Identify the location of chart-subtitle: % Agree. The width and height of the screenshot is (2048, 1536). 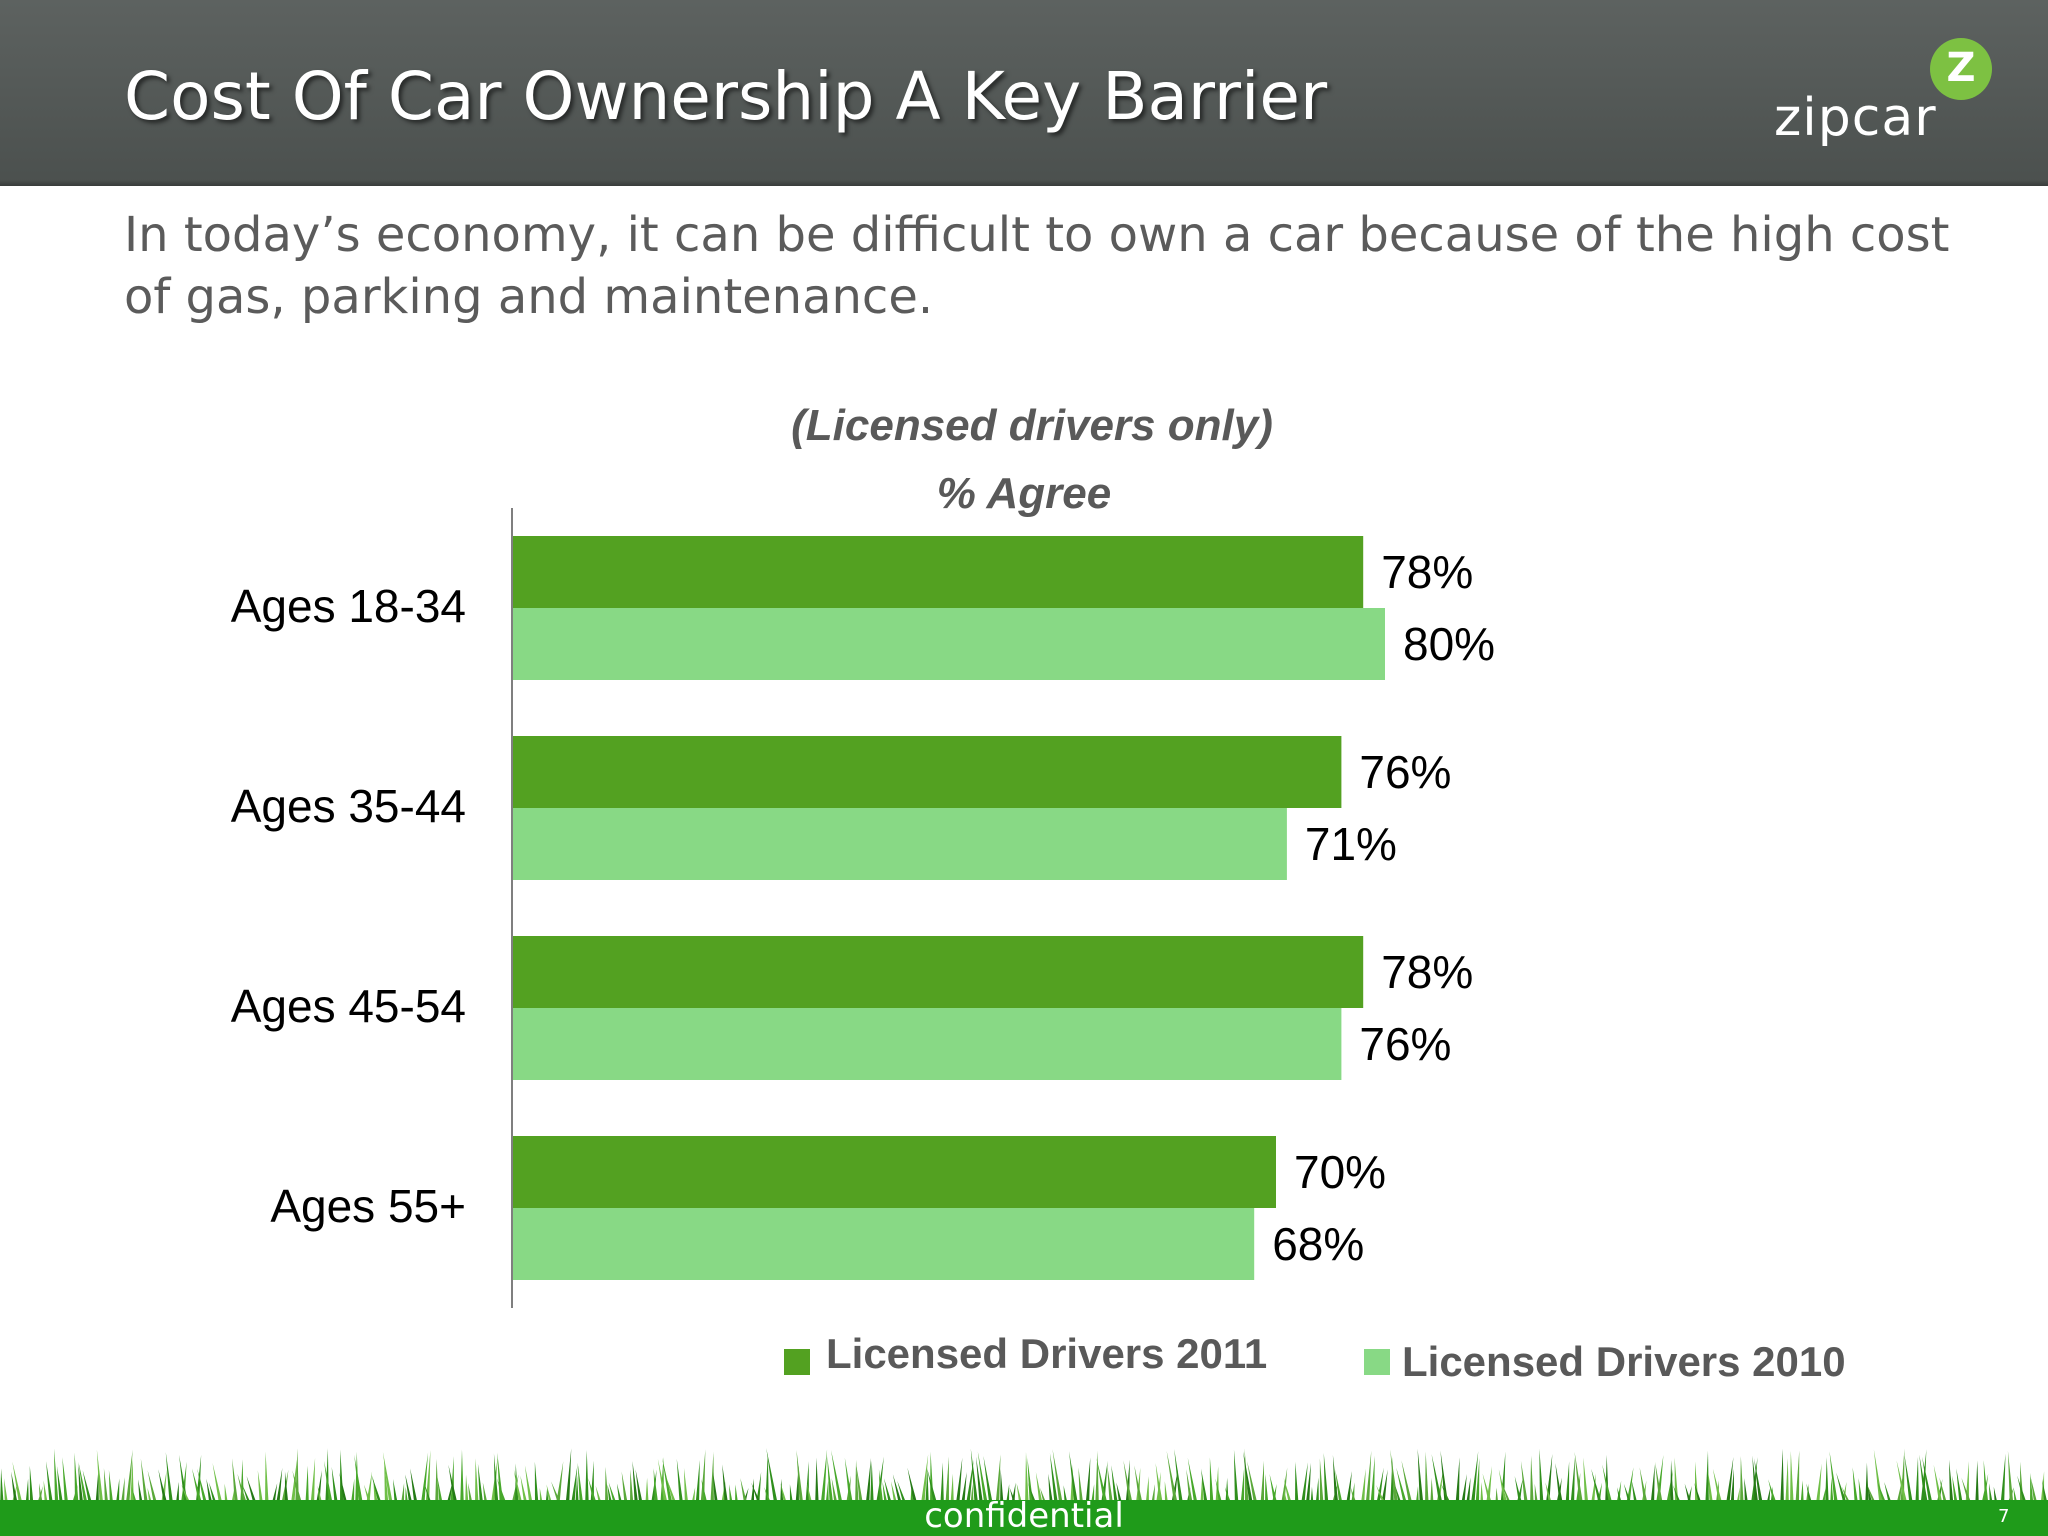
(1024, 493).